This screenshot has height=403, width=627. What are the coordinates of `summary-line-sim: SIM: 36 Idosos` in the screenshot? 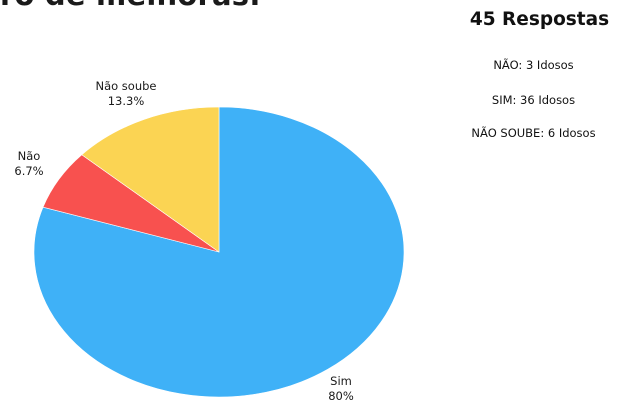 It's located at (533, 100).